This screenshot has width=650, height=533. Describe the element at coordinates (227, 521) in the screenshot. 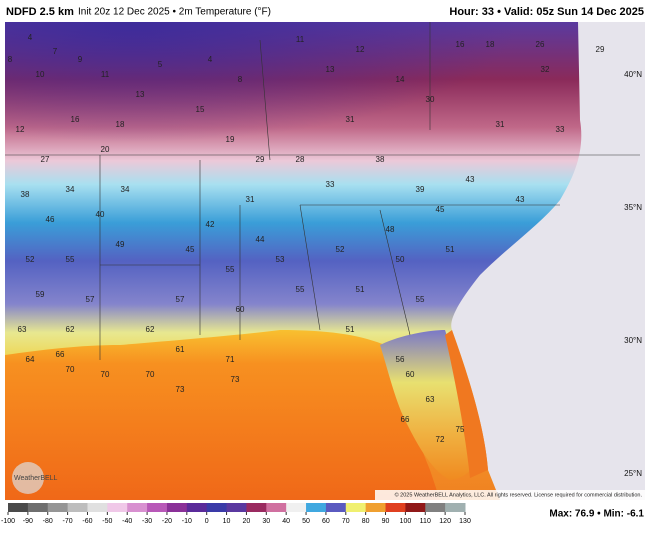

I see `colorbar-label: 10` at that location.